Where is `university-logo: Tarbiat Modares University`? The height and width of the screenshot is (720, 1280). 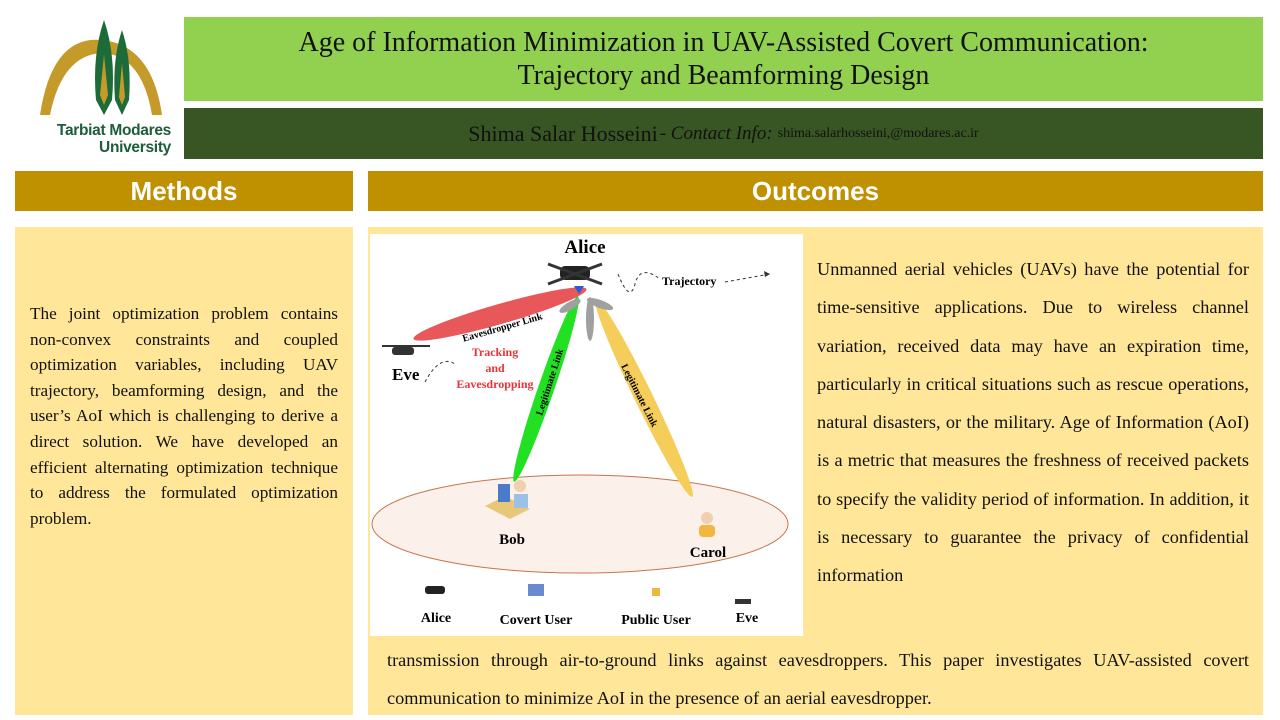 university-logo: Tarbiat Modares University is located at coordinates (99, 87).